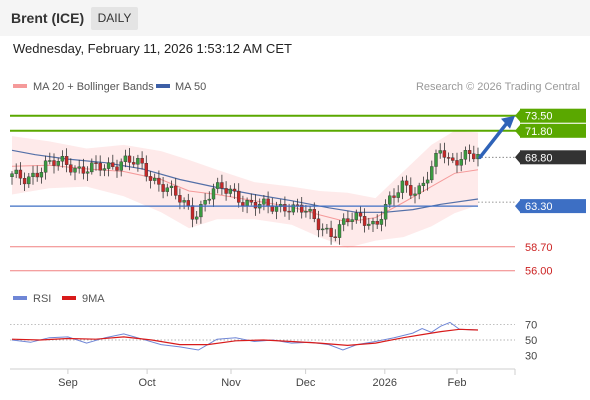 The width and height of the screenshot is (590, 400). I want to click on rsi-ma-line, so click(245, 337).